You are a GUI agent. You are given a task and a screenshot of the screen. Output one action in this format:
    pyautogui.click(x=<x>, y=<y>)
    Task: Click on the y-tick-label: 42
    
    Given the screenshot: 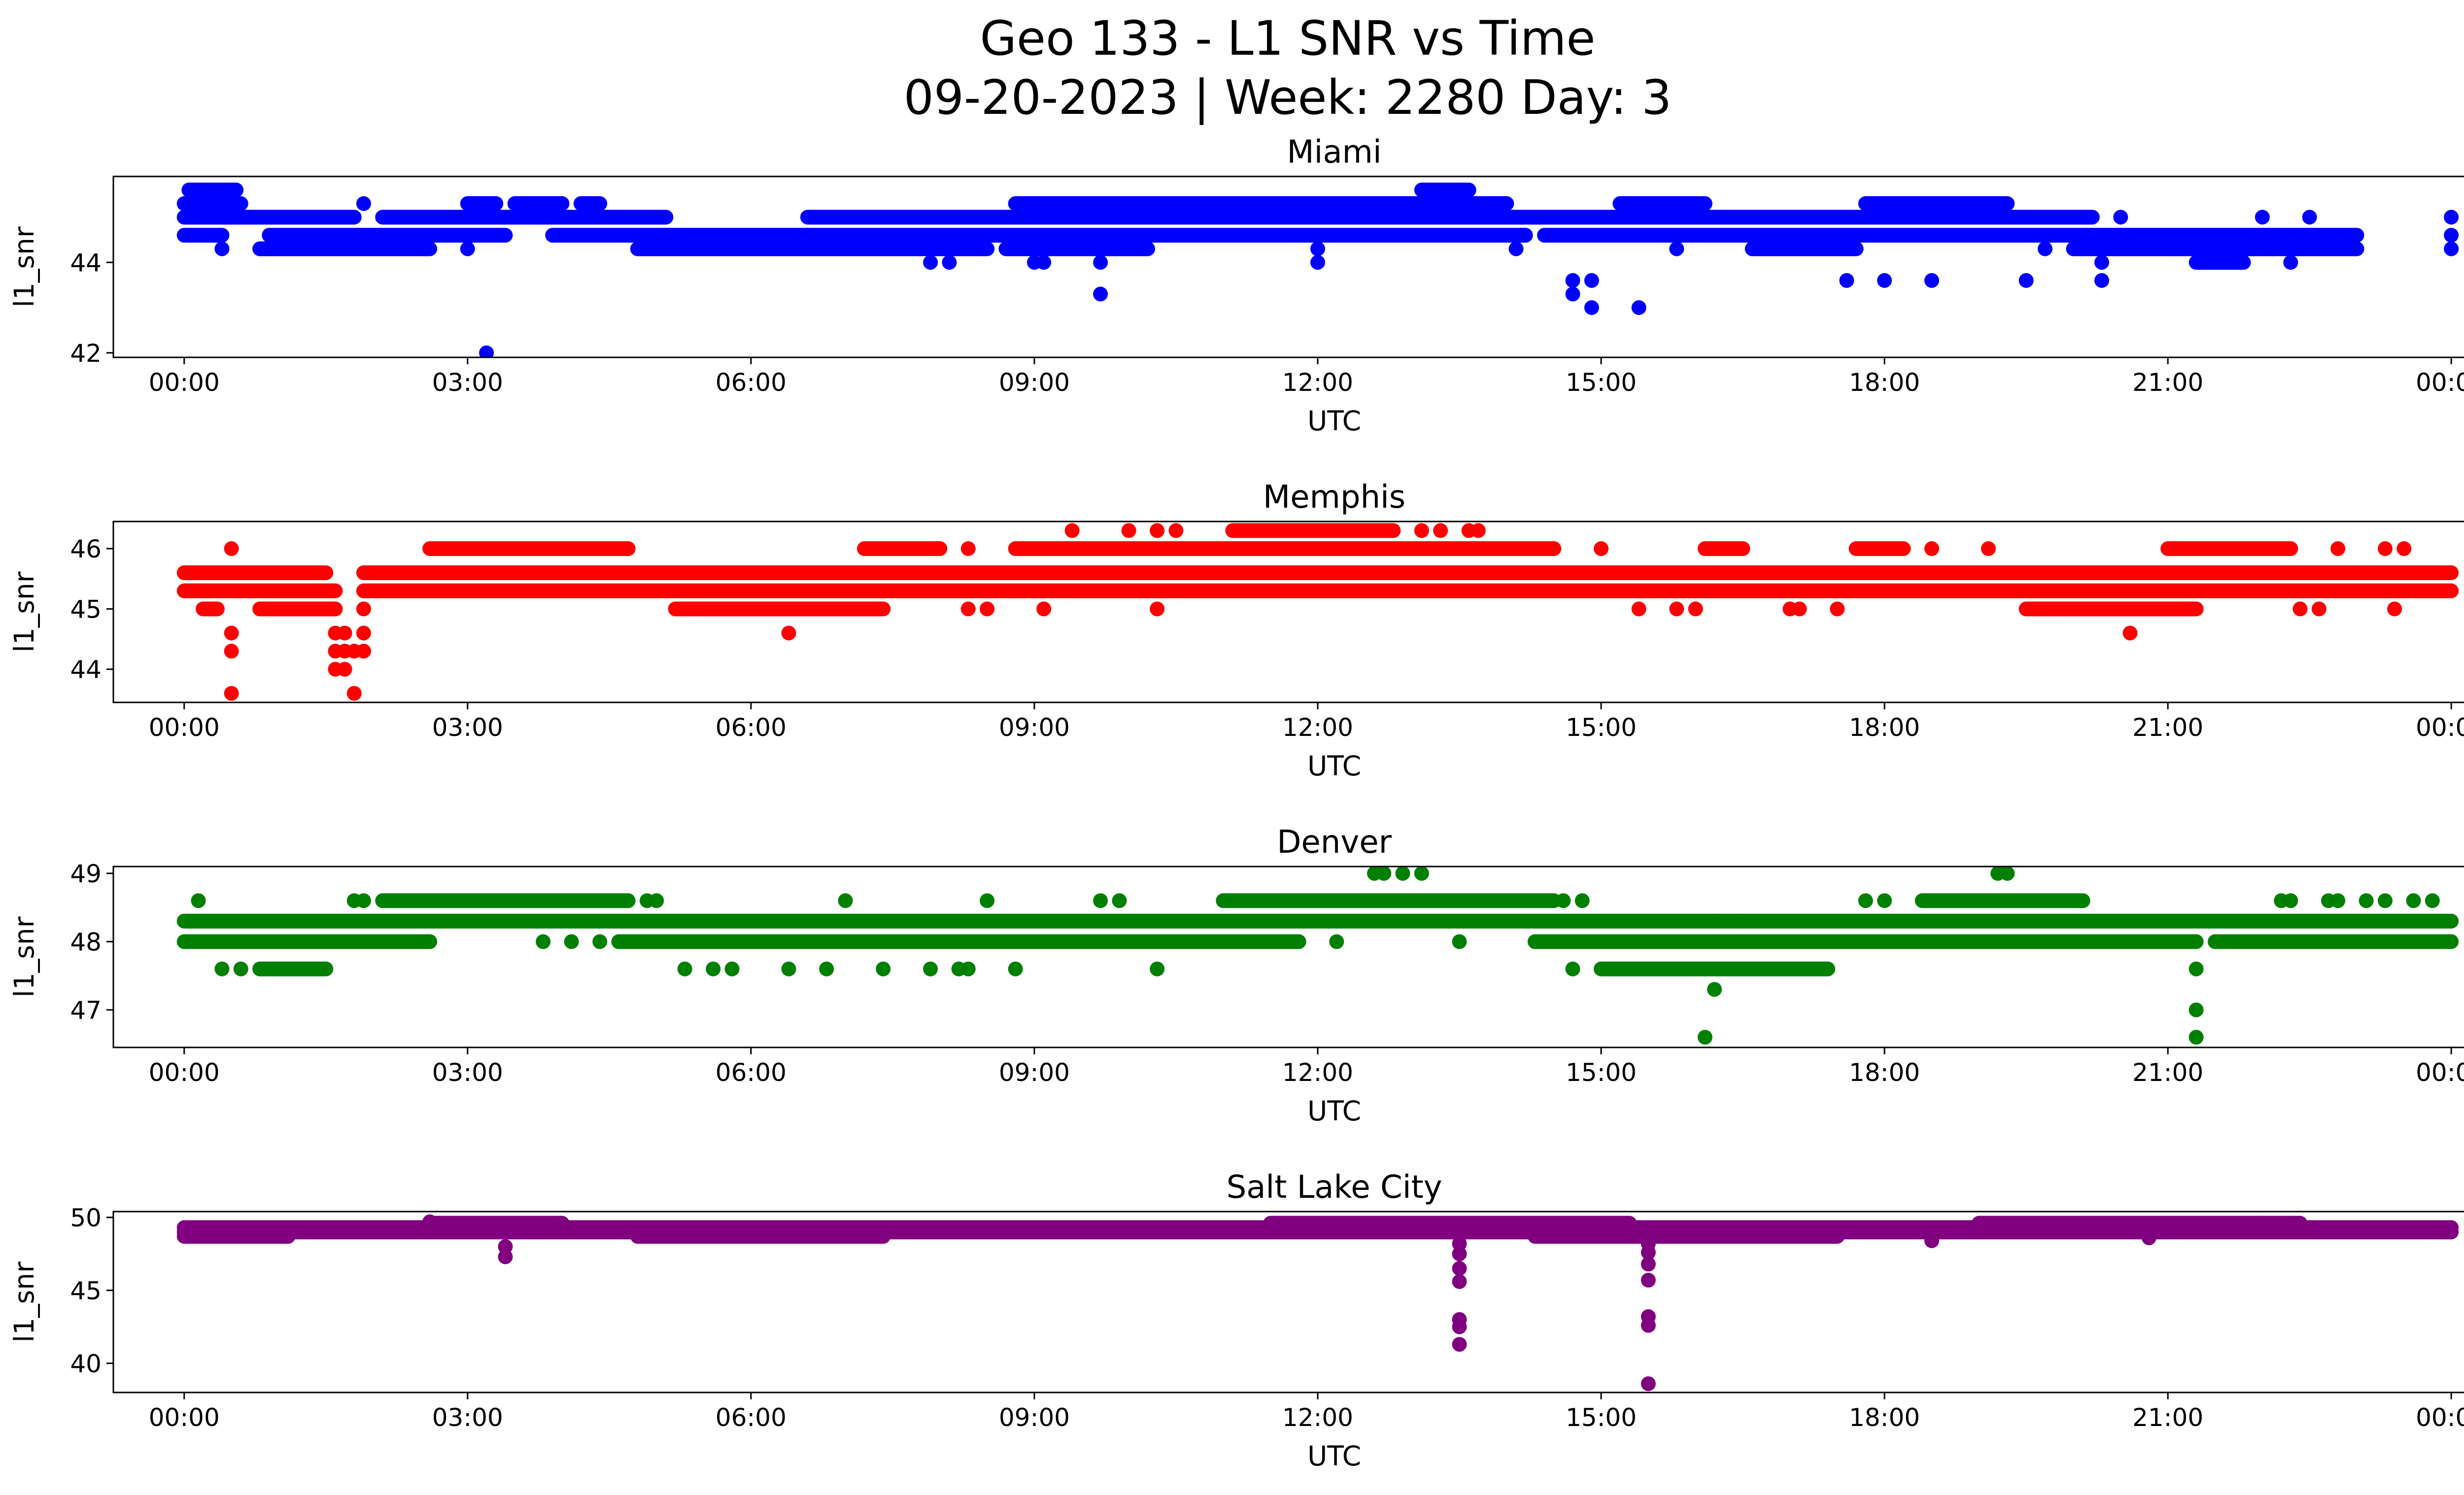 What is the action you would take?
    pyautogui.click(x=86, y=353)
    